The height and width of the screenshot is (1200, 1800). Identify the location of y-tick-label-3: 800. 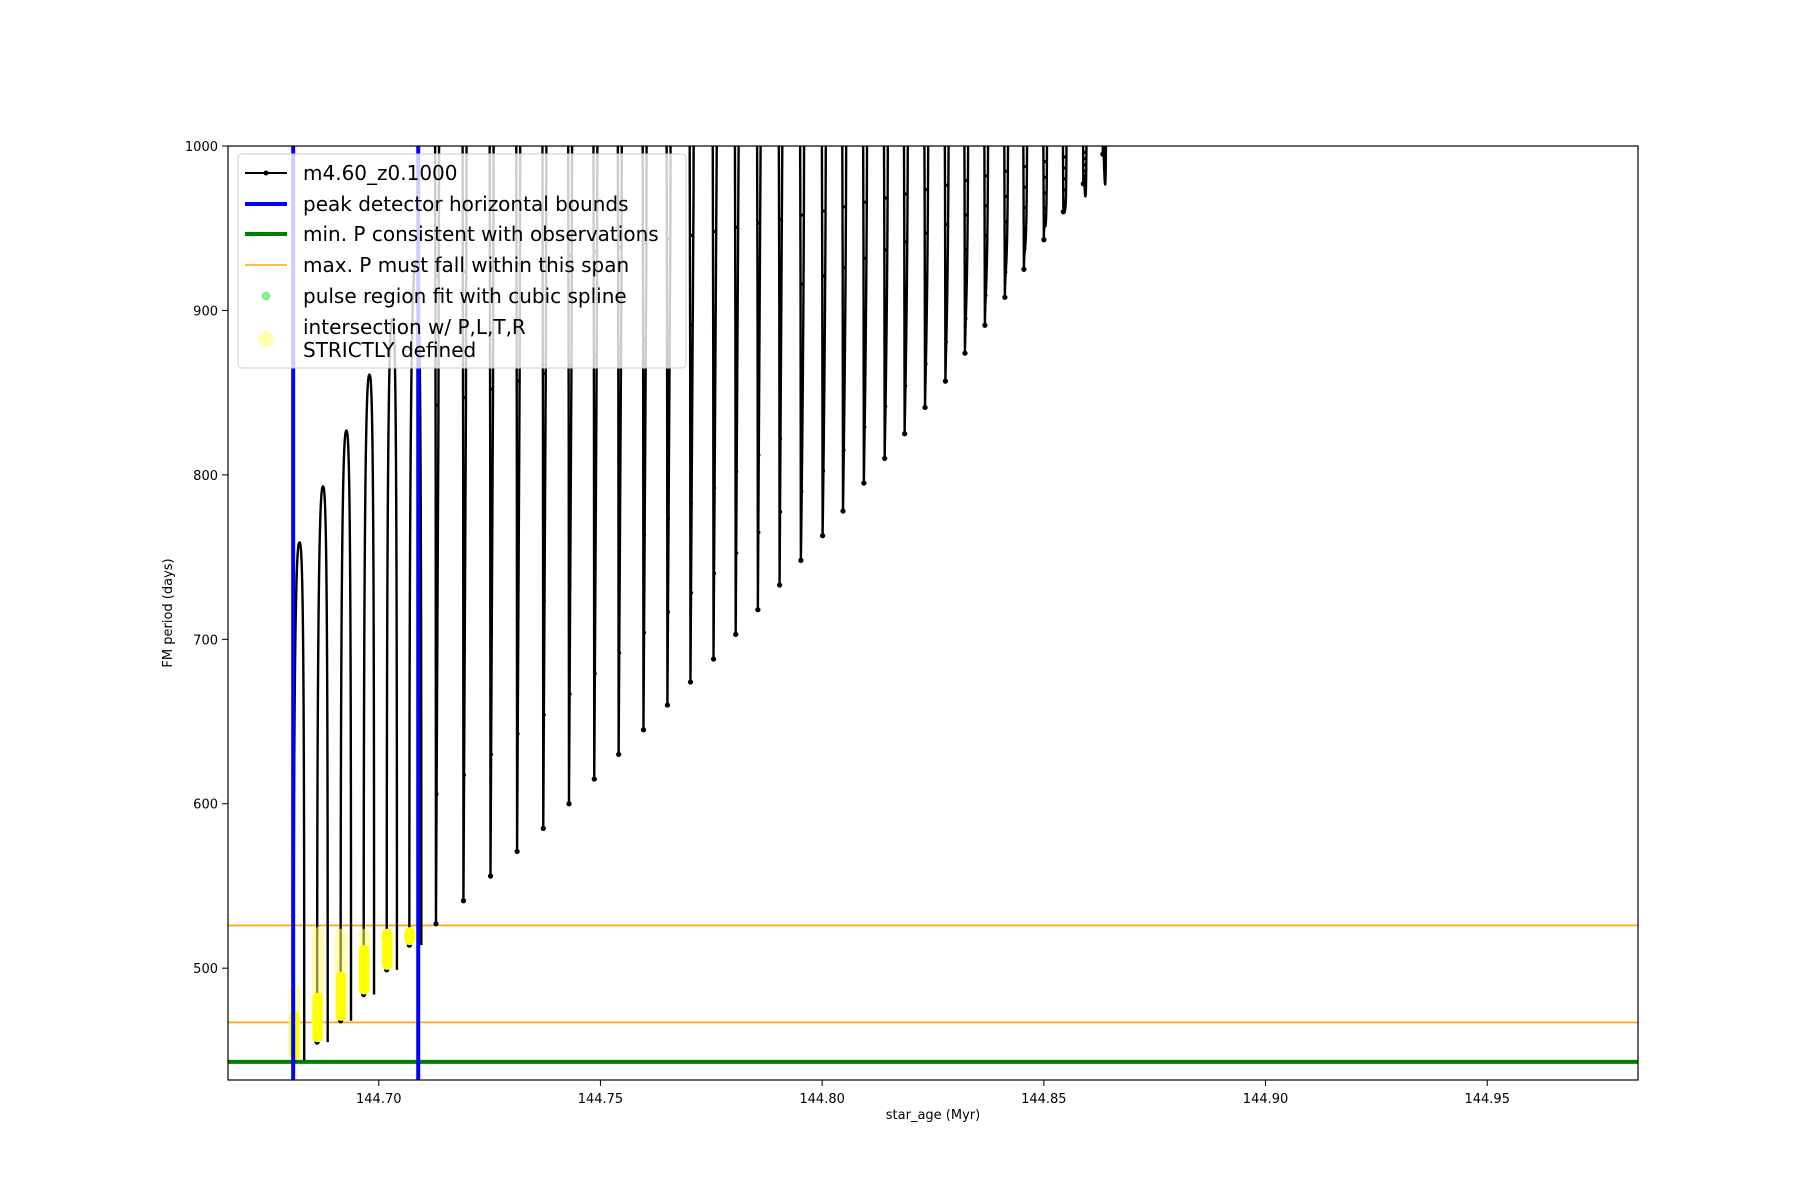
(205, 476).